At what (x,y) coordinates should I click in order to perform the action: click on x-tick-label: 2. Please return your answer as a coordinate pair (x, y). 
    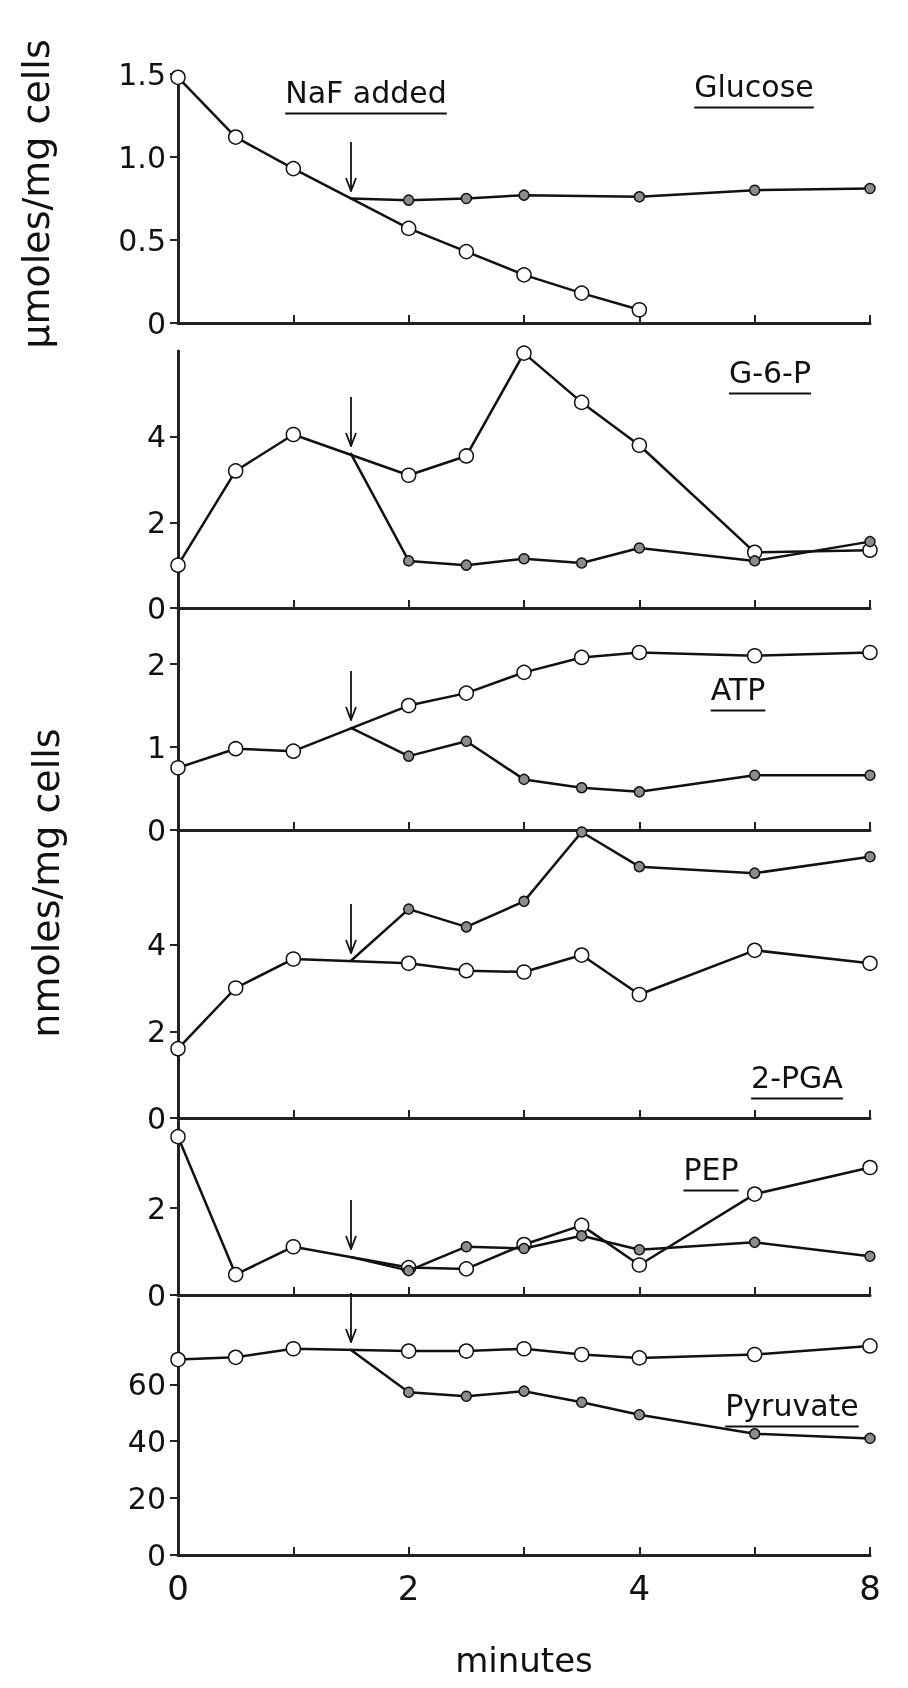
    Looking at the image, I should click on (408, 1588).